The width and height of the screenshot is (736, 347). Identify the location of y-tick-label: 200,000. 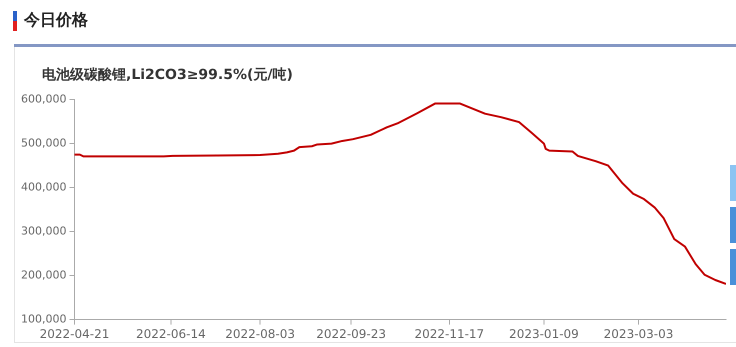
(43, 275).